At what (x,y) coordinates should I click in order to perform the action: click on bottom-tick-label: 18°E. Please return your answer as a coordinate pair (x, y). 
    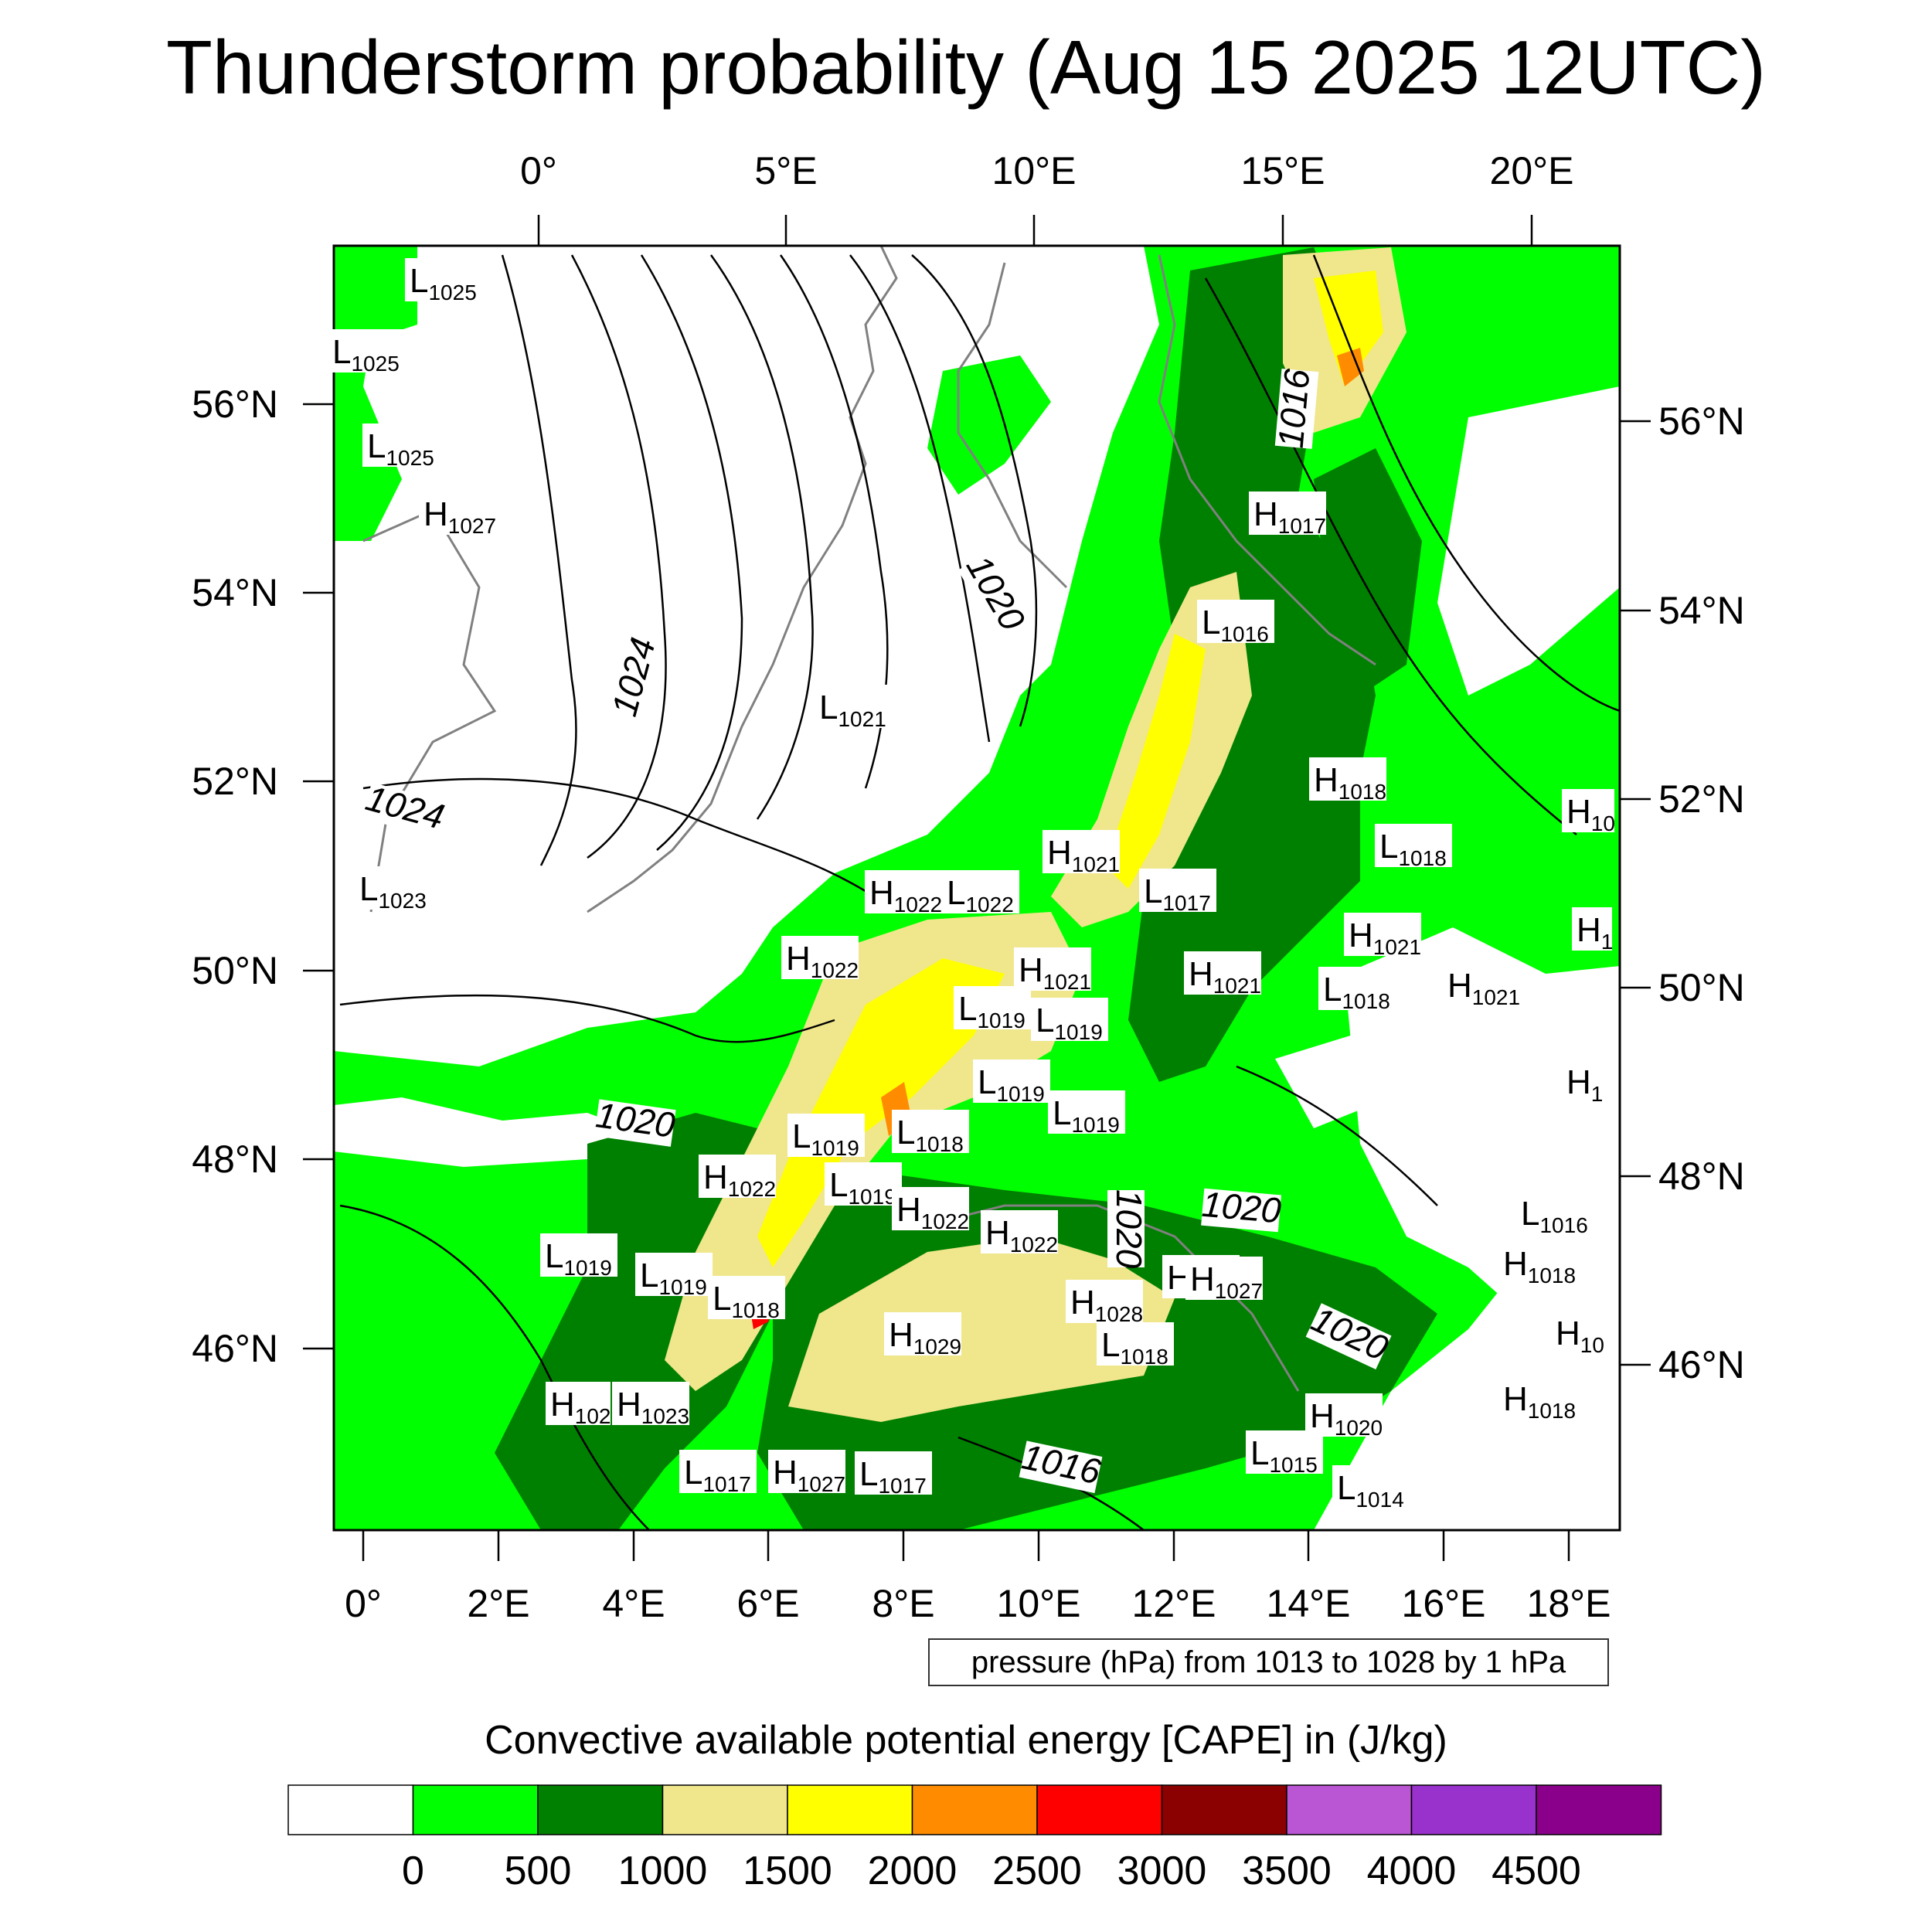
    Looking at the image, I should click on (1569, 1603).